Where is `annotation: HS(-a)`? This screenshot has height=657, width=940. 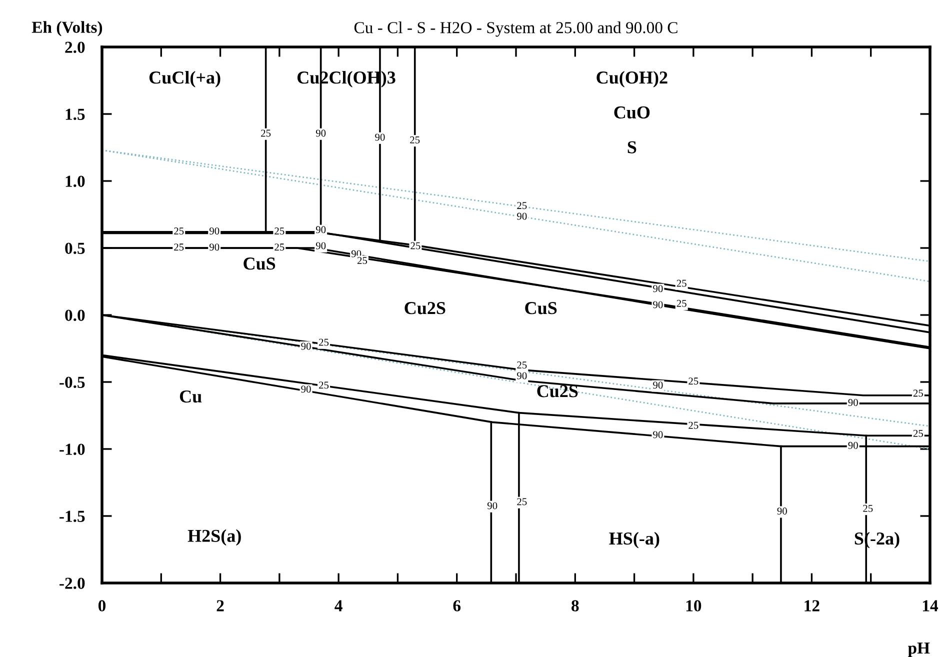 annotation: HS(-a) is located at coordinates (634, 540).